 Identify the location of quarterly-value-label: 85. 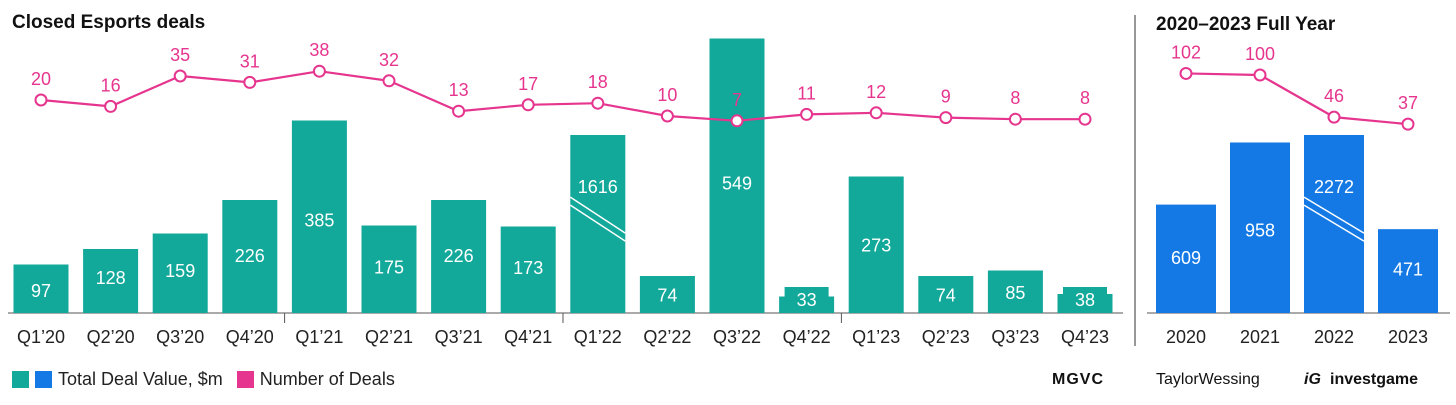
(1015, 293).